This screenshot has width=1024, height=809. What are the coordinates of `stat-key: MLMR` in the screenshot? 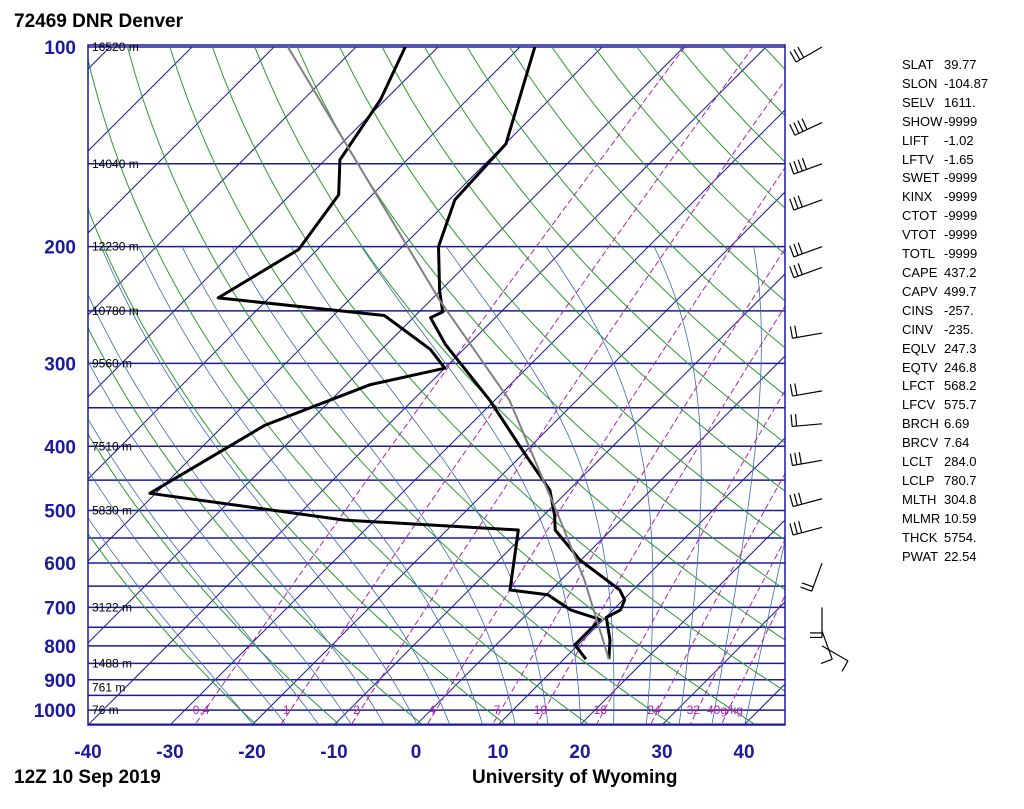 It's located at (921, 518).